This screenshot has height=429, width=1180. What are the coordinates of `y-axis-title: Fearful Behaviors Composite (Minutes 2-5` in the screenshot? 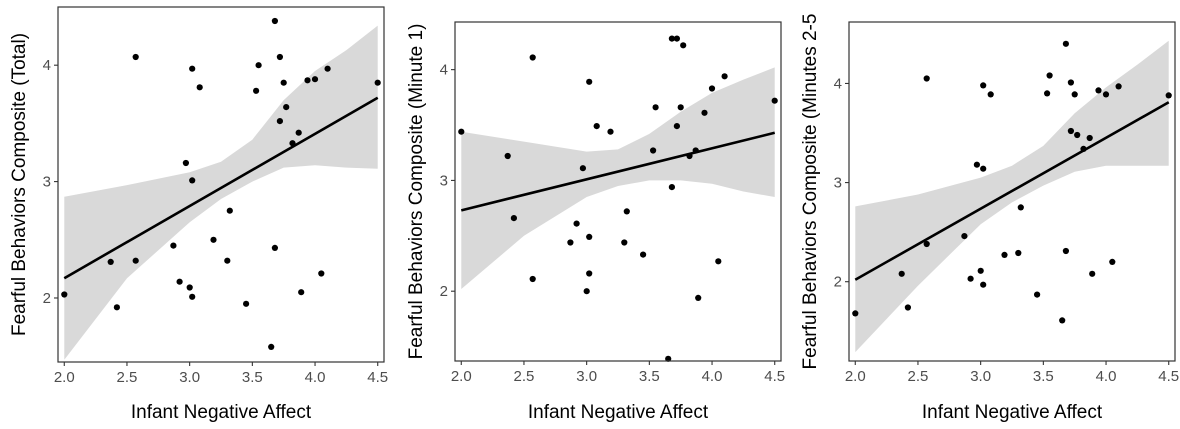 It's located at (810, 192).